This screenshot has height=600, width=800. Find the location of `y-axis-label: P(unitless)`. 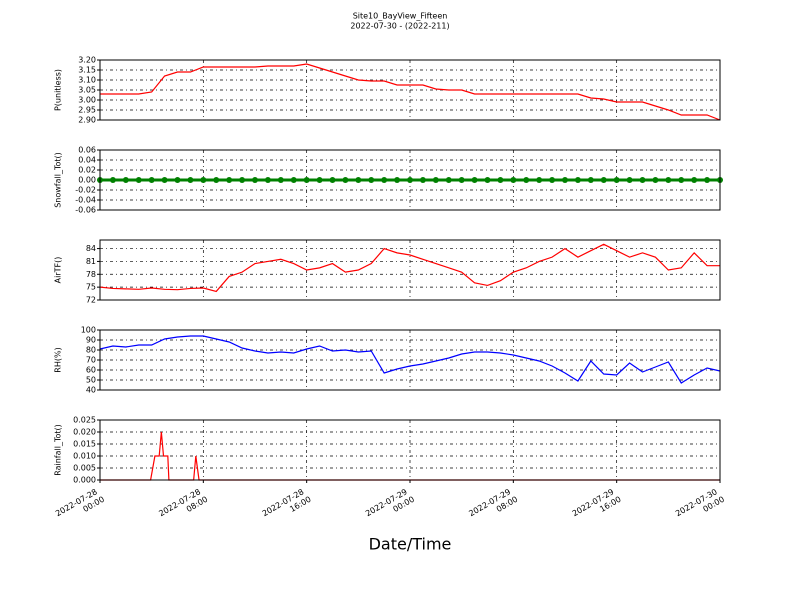

y-axis-label: P(unitless) is located at coordinates (58, 90).